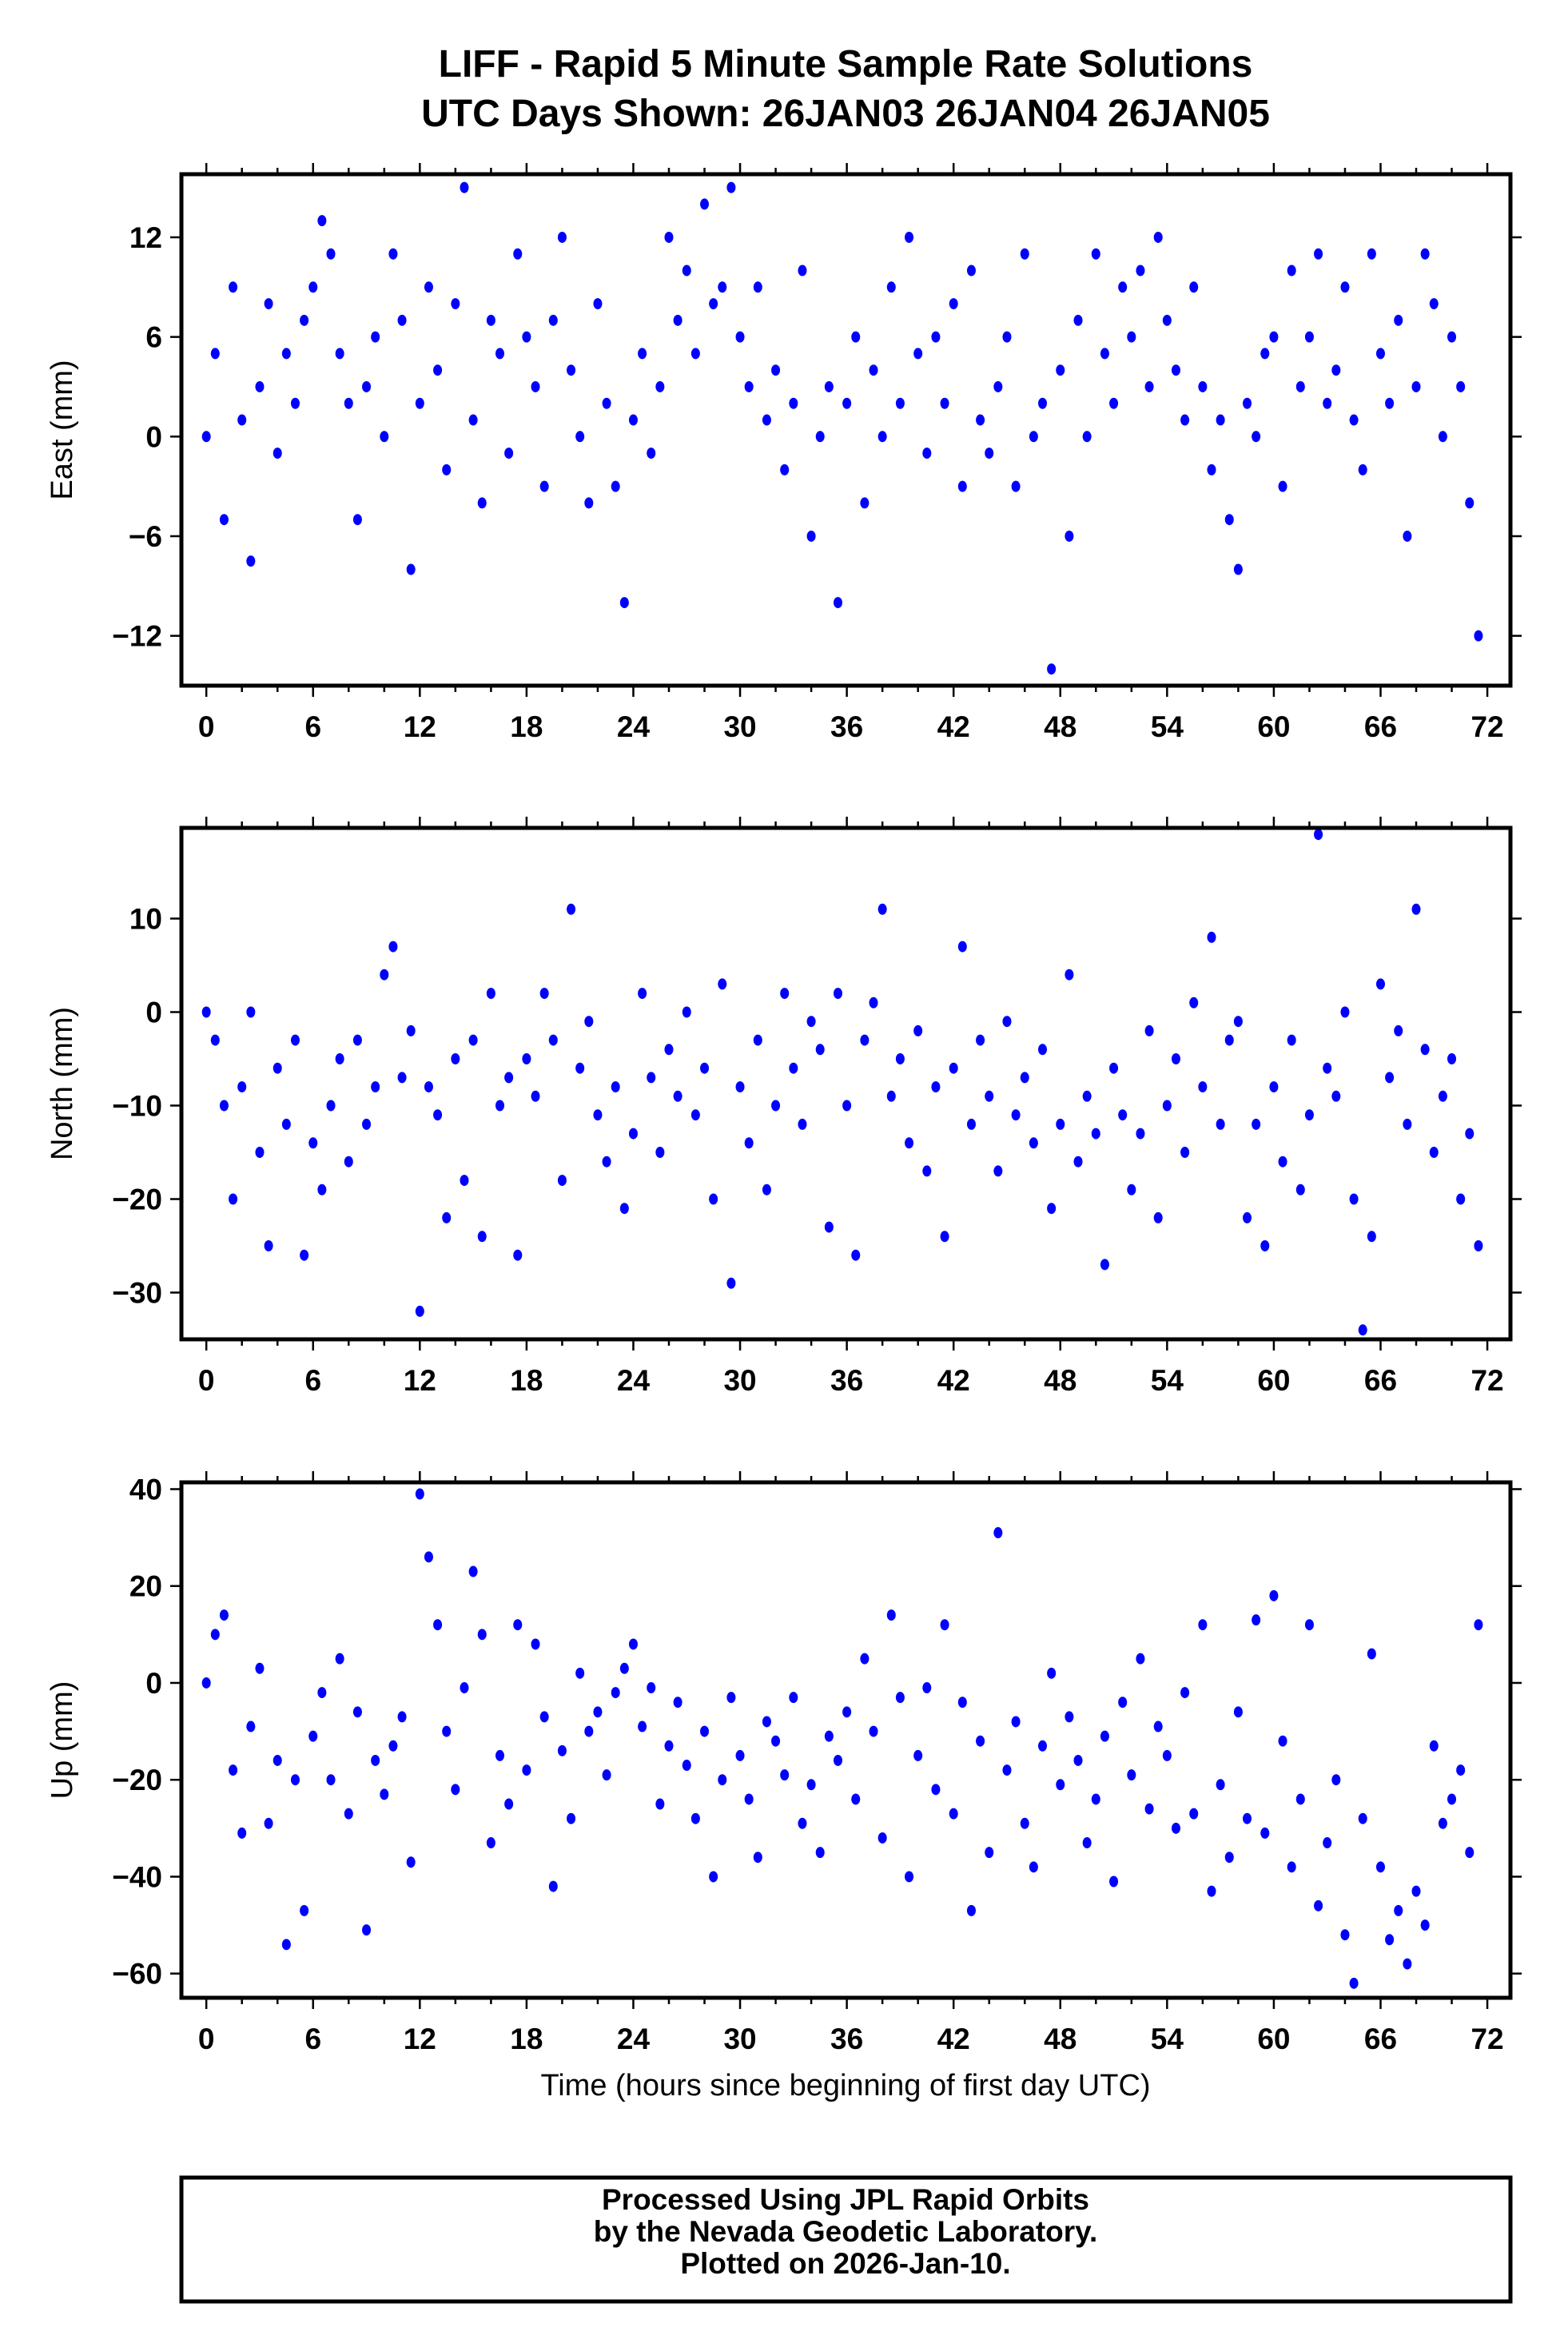 Image resolution: width=1568 pixels, height=2343 pixels. What do you see at coordinates (1273, 726) in the screenshot?
I see `x-tick-label: 60` at bounding box center [1273, 726].